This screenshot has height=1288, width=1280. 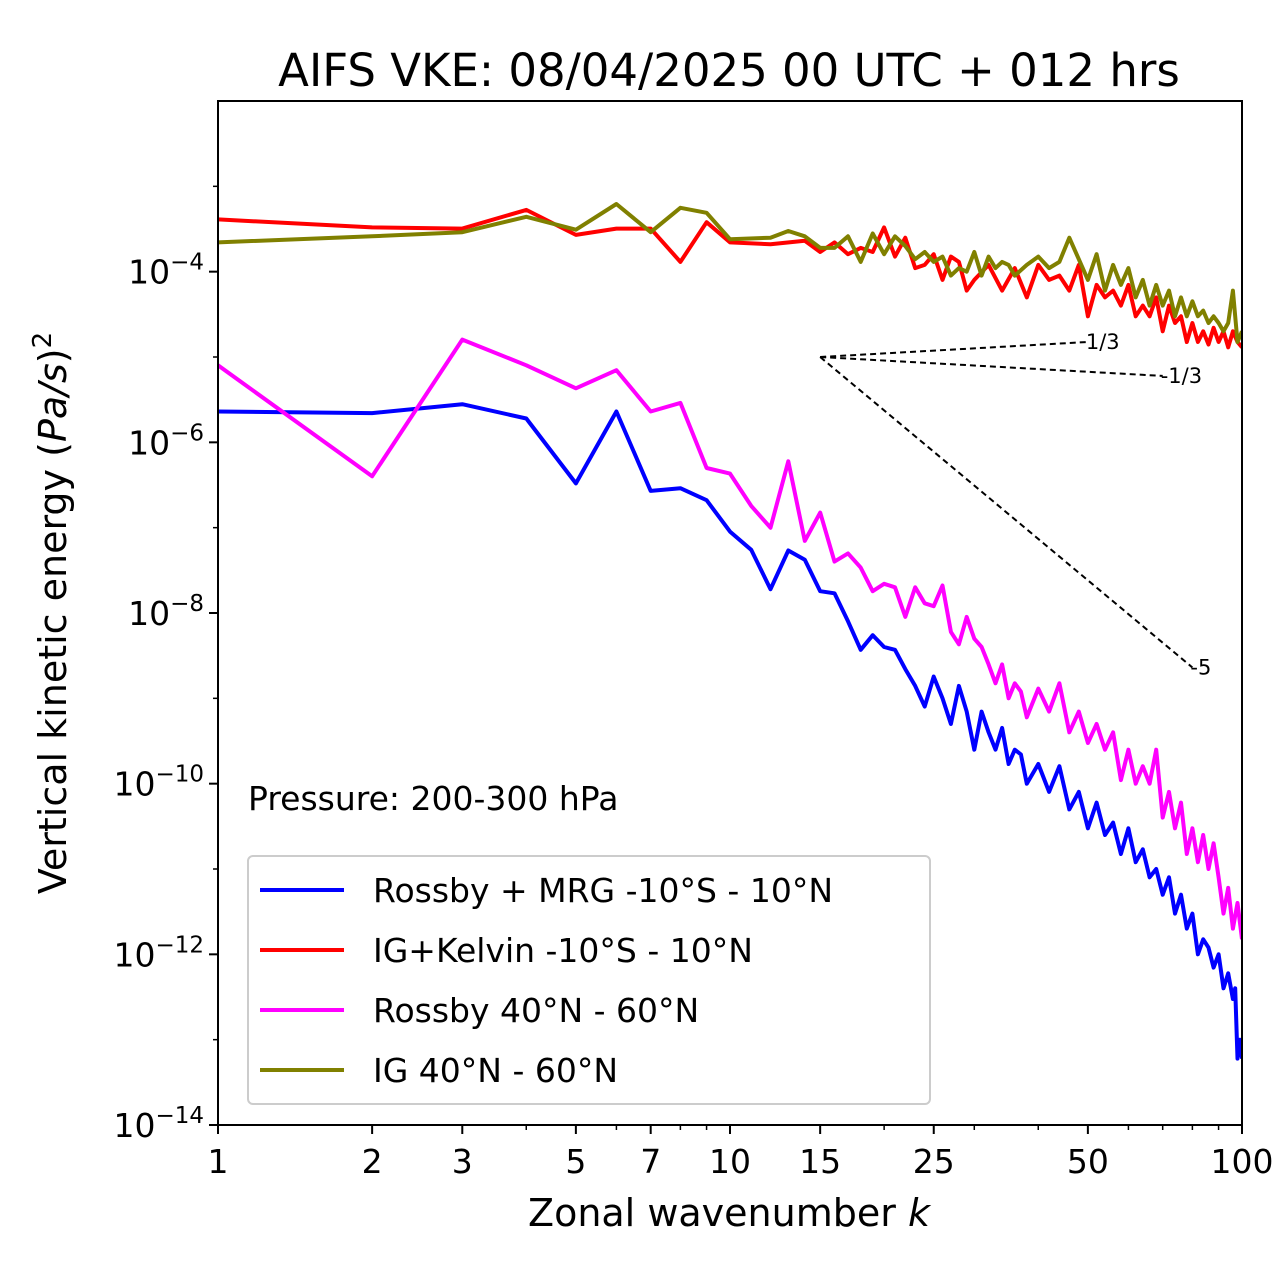 What do you see at coordinates (1088, 1161) in the screenshot?
I see `x-tick-label: 50` at bounding box center [1088, 1161].